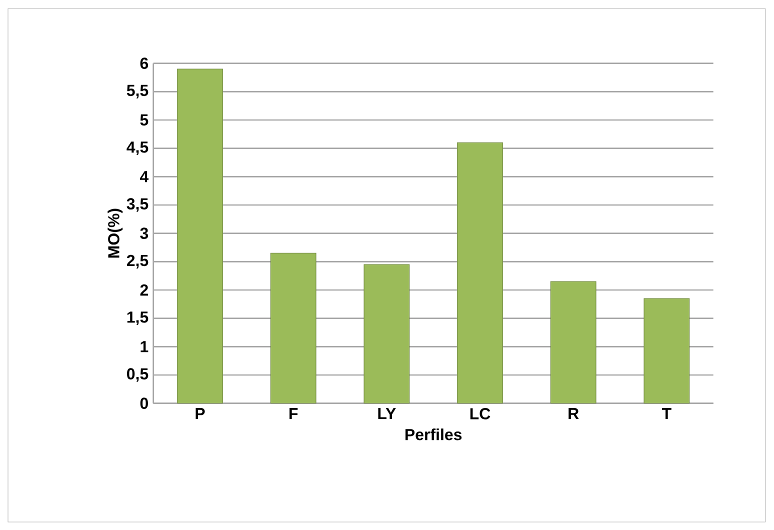  Describe the element at coordinates (480, 414) in the screenshot. I see `x-tick-label: LC` at that location.